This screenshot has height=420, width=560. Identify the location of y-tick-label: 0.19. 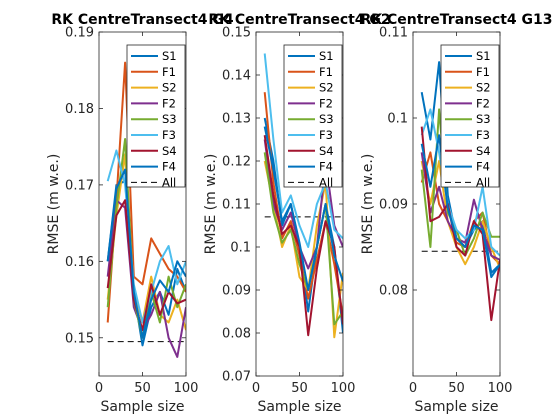
(79, 33).